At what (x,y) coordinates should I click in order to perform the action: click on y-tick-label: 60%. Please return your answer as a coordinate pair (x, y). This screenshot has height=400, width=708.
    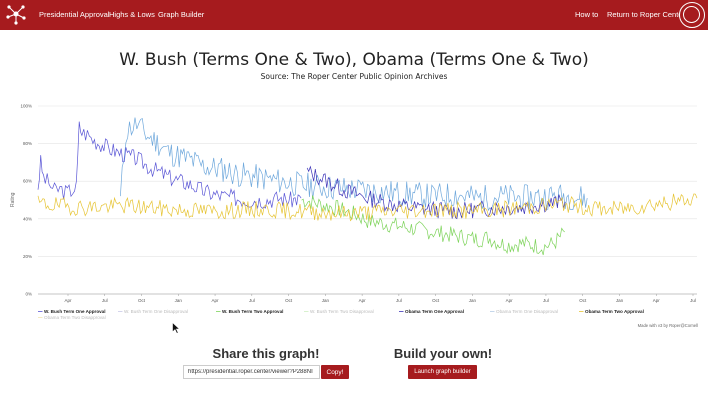
    Looking at the image, I should click on (27, 181).